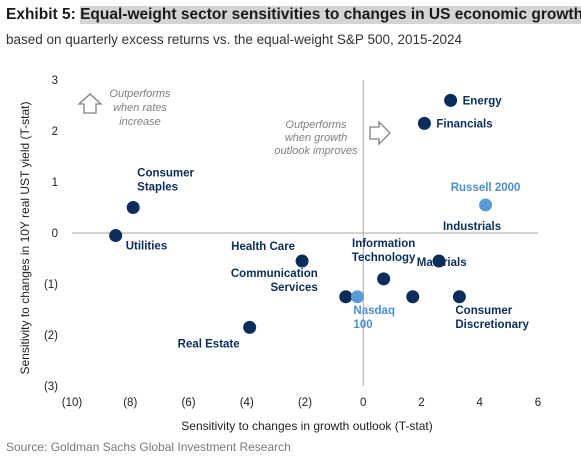  Describe the element at coordinates (51, 336) in the screenshot. I see `y-tick-label: (2)` at that location.